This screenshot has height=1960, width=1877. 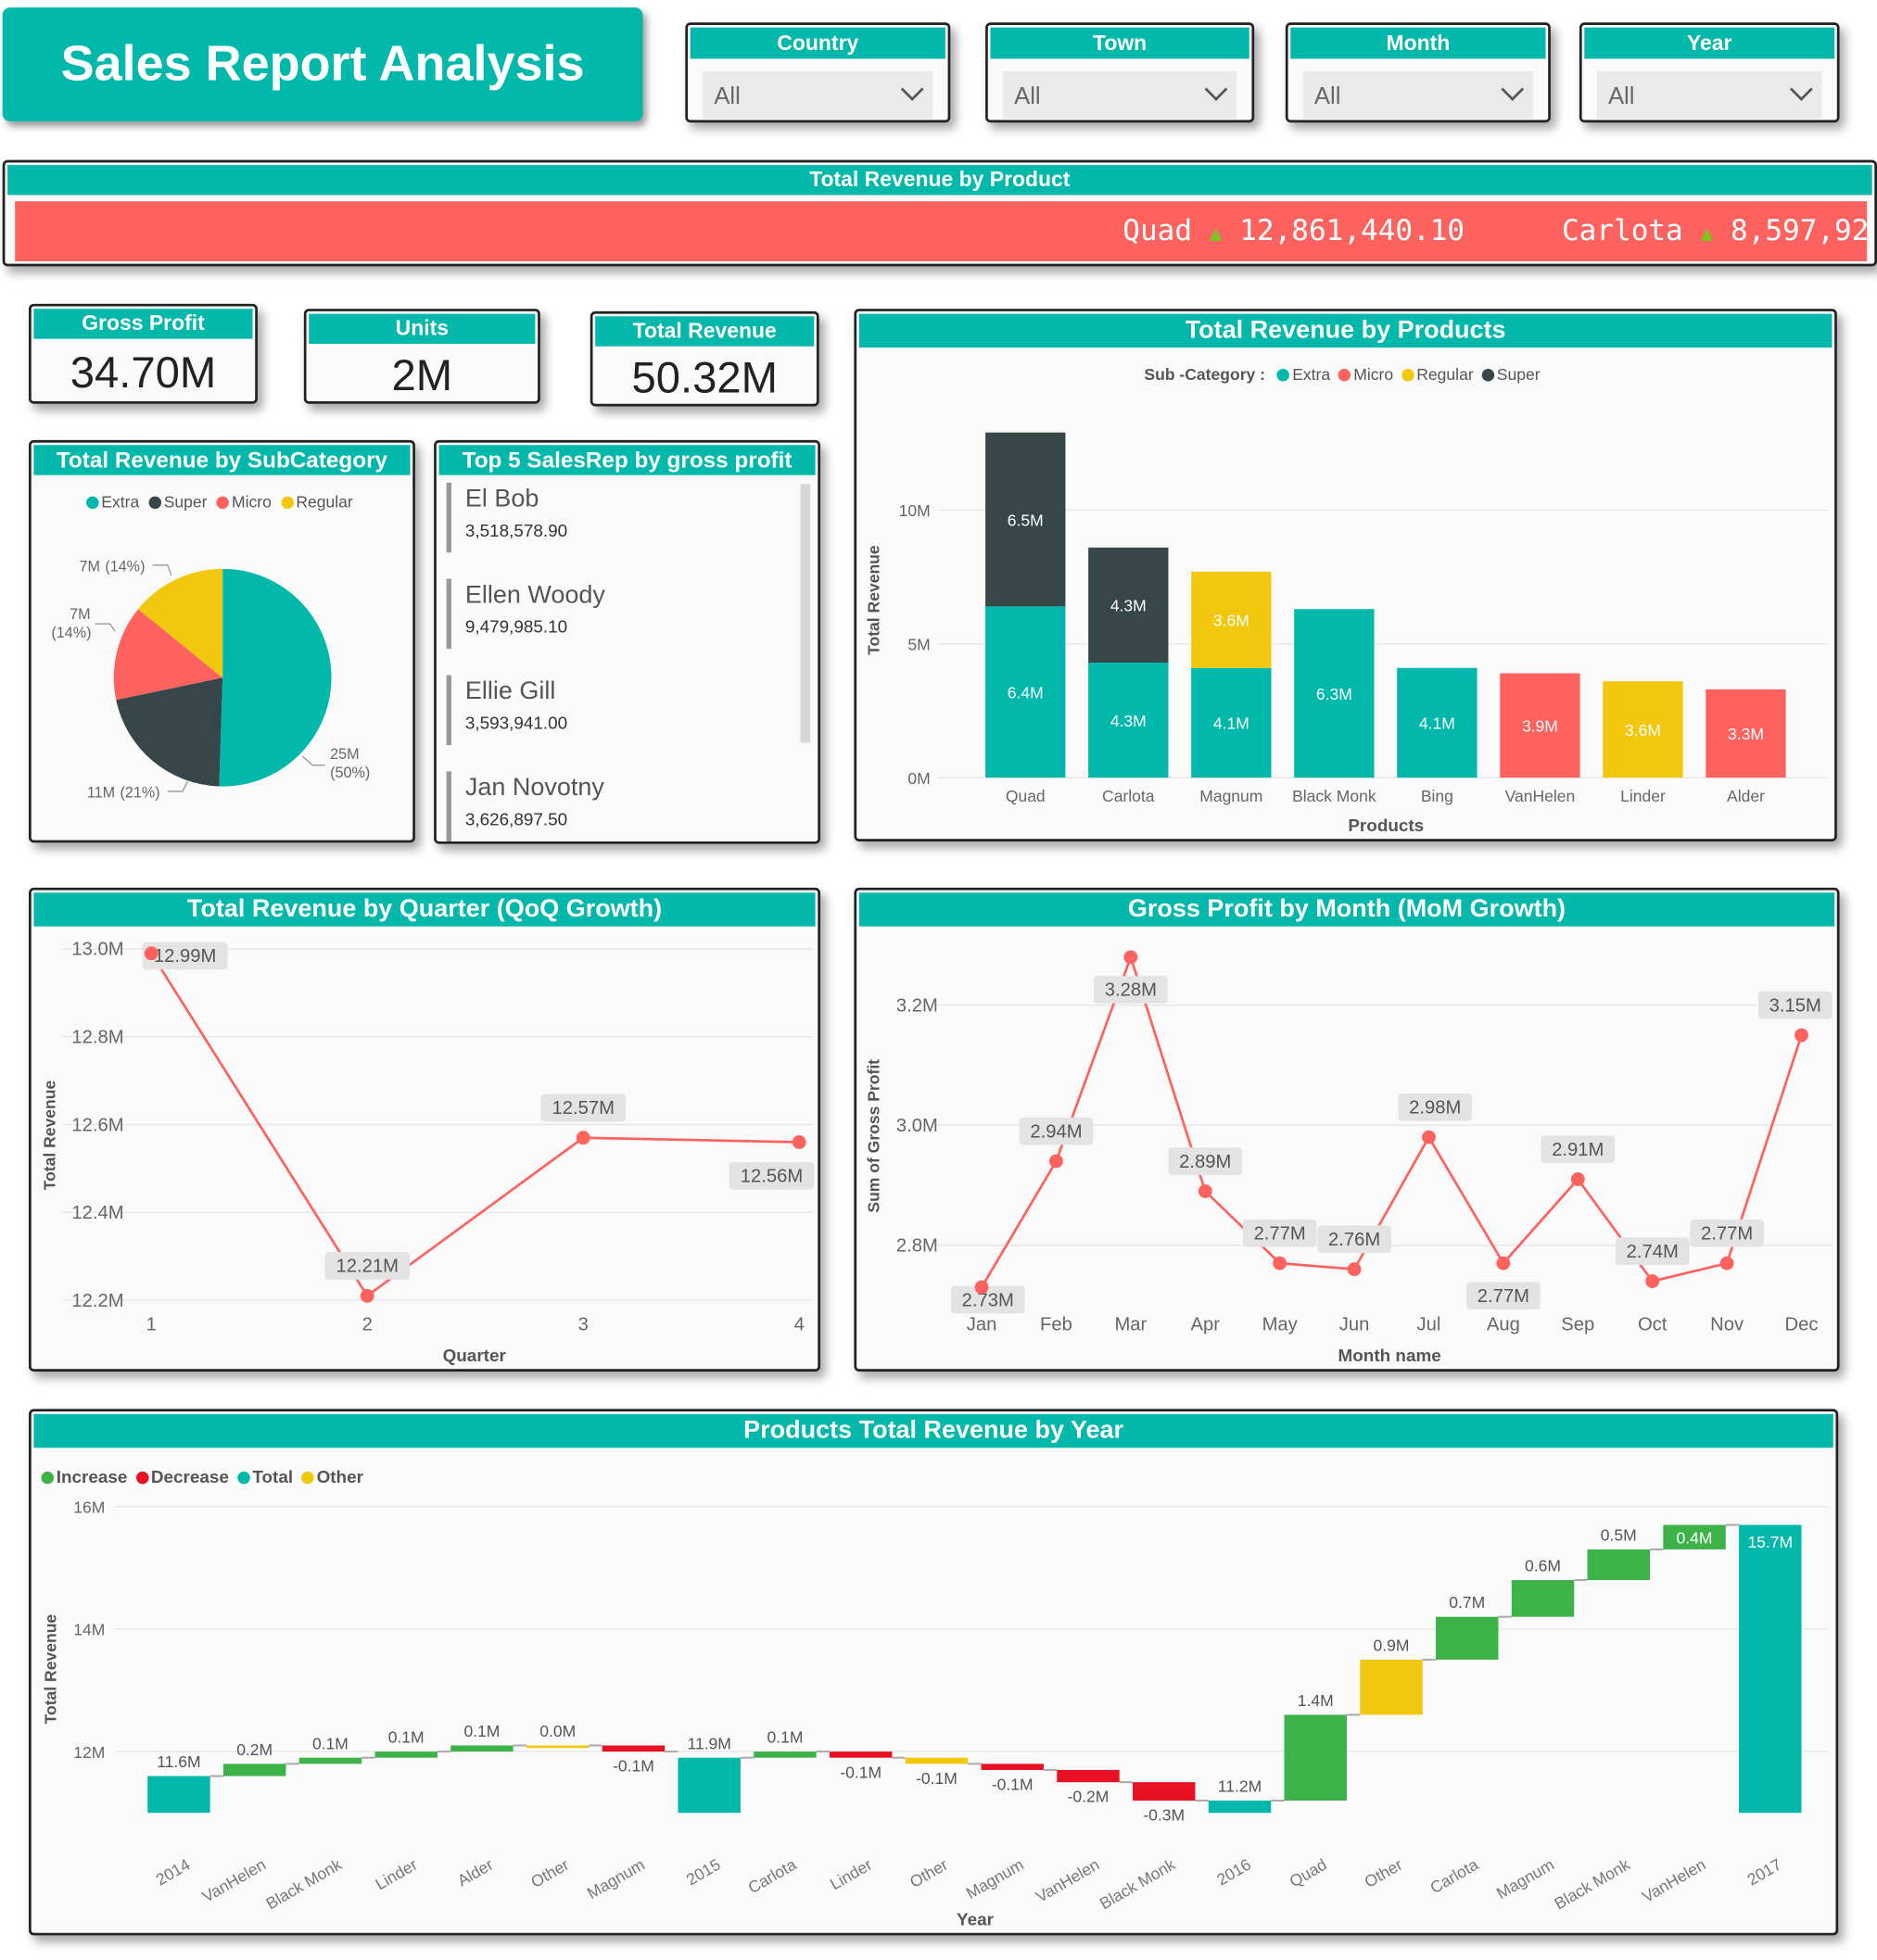 What do you see at coordinates (273, 1476) in the screenshot?
I see `legend-label: Total` at bounding box center [273, 1476].